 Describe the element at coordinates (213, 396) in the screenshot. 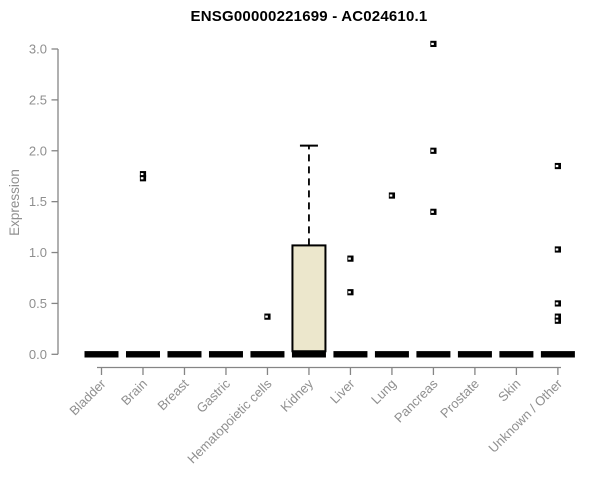

I see `x-tick-label: Gastric` at that location.